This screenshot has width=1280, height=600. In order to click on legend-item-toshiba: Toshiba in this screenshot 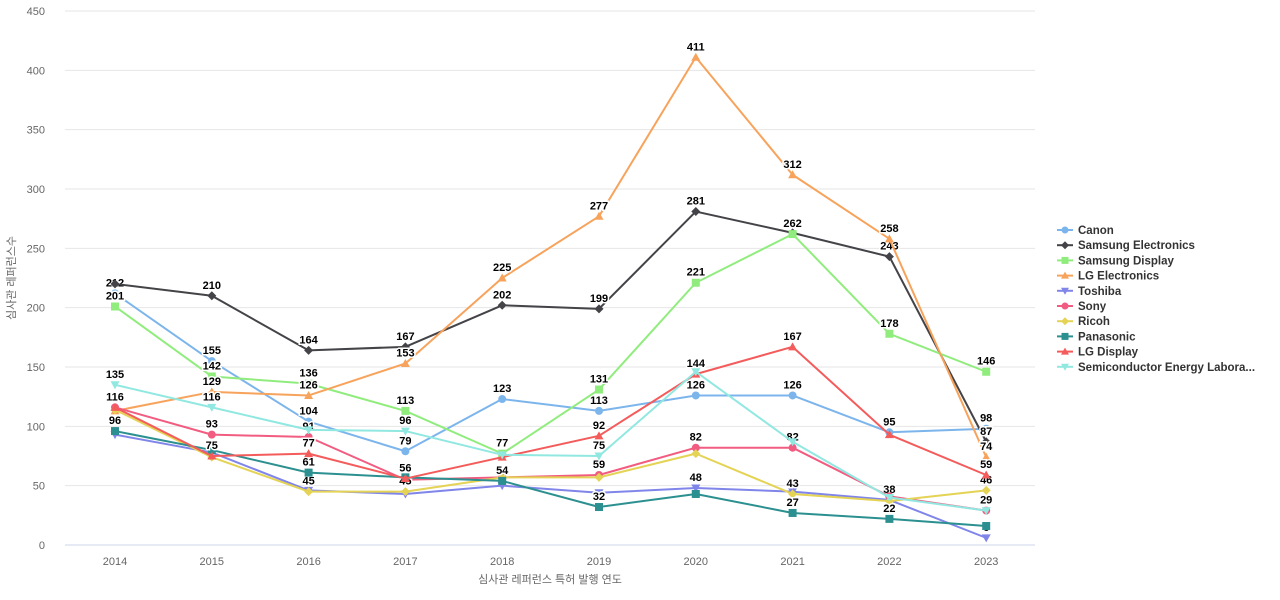, I will do `click(1089, 292)`.